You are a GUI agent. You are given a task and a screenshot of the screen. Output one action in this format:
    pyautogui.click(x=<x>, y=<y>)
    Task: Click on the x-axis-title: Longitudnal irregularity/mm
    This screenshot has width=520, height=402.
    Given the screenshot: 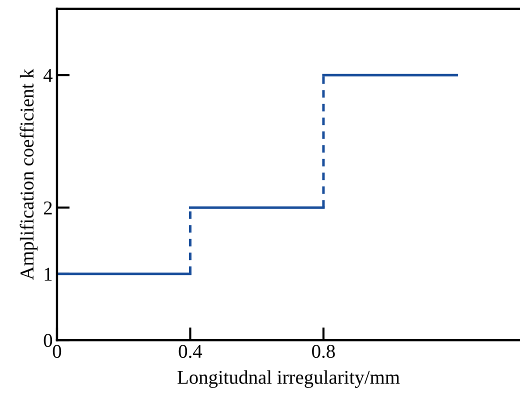 What is the action you would take?
    pyautogui.click(x=289, y=379)
    